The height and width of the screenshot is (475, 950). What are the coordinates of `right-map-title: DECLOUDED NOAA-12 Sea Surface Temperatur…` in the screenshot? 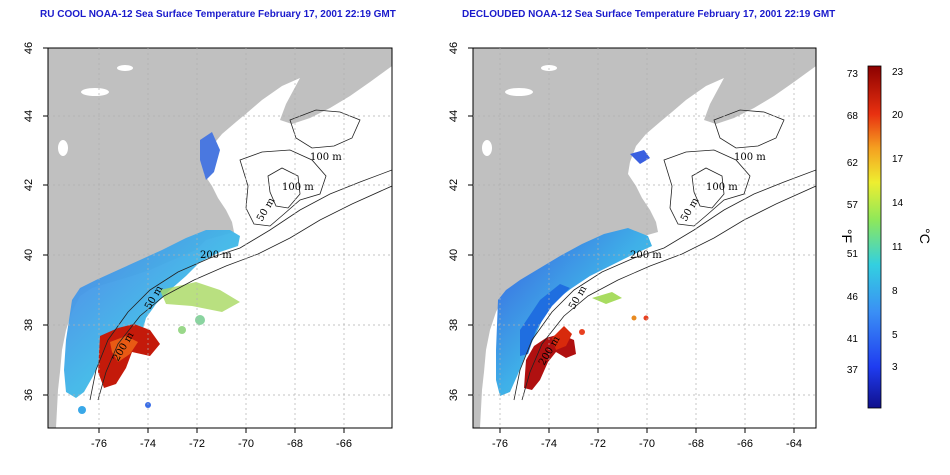 It's located at (649, 14).